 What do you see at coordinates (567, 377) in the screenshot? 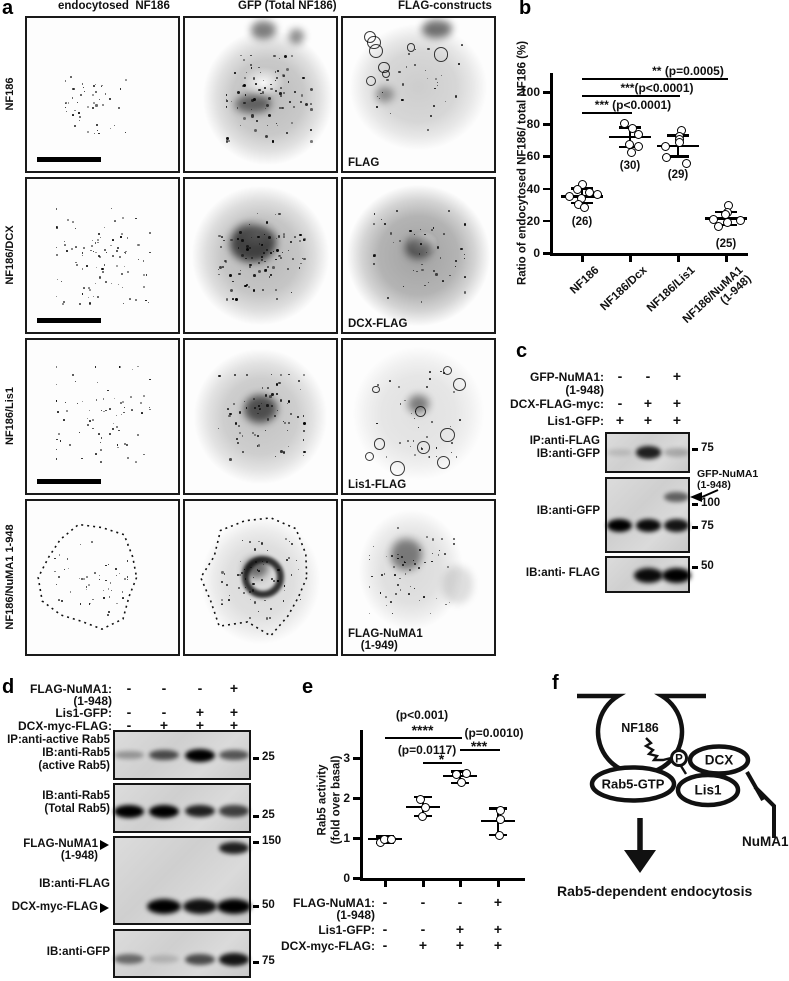
I see `condition-label: GFP-NuMA1:` at bounding box center [567, 377].